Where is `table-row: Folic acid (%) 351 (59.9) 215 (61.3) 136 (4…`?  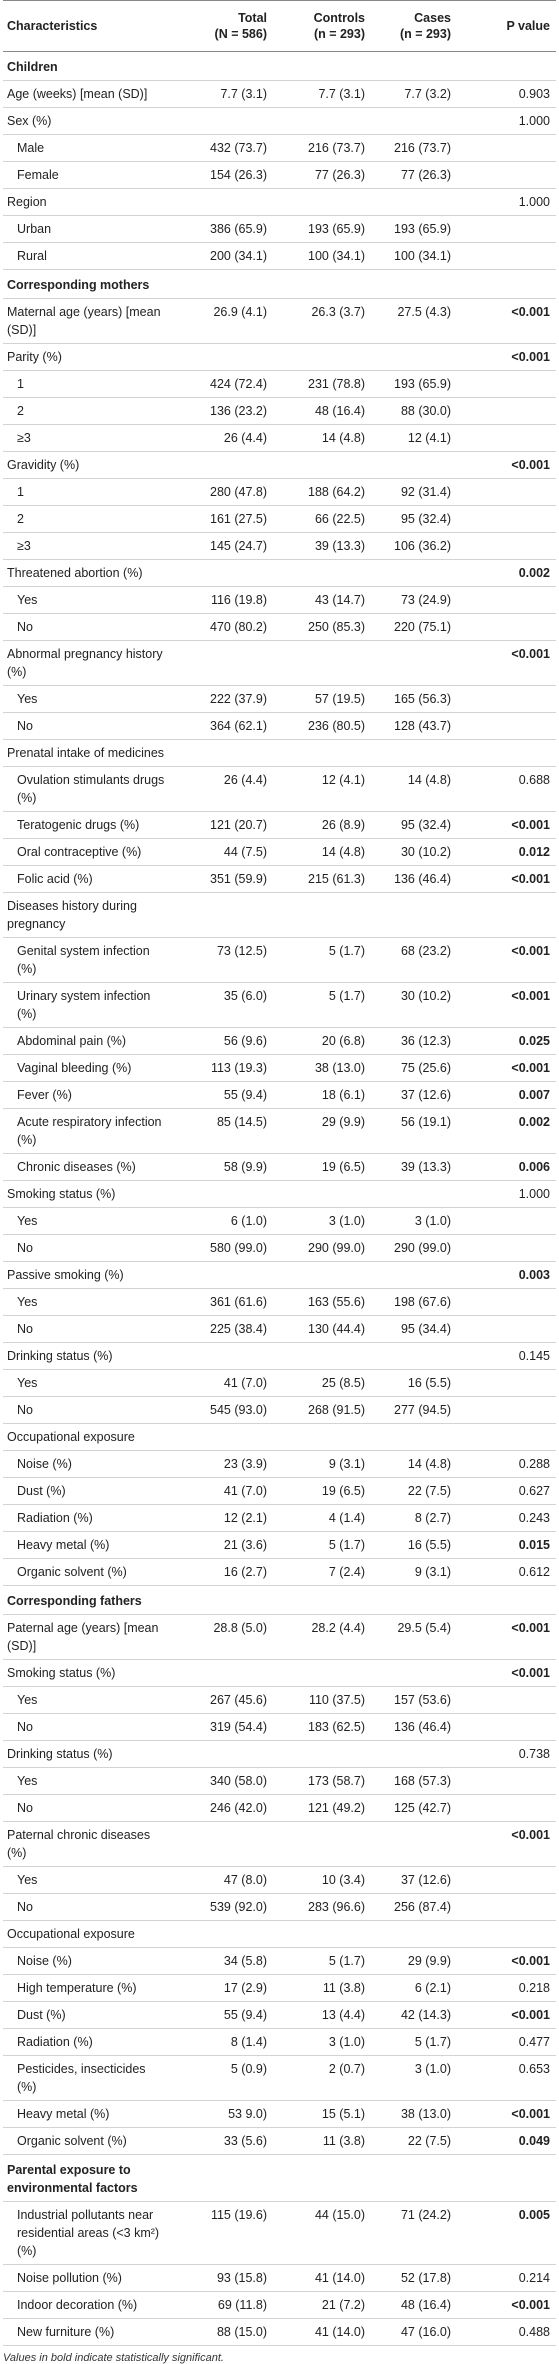 table-row: Folic acid (%) 351 (59.9) 215 (61.3) 136 (4… is located at coordinates (279, 879).